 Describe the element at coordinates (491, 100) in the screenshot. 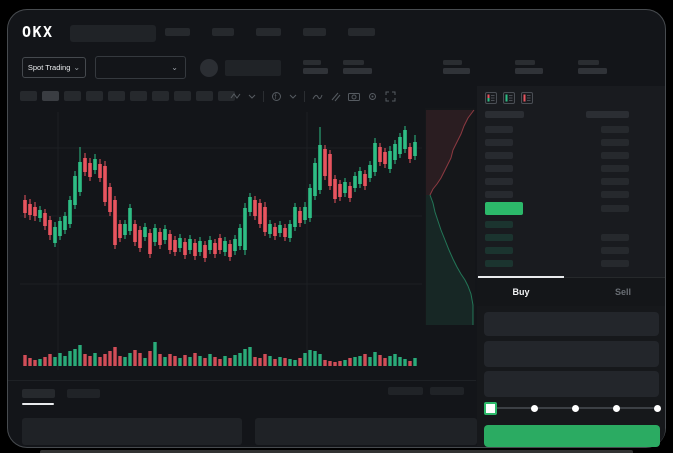

I see `book-combined-icon` at that location.